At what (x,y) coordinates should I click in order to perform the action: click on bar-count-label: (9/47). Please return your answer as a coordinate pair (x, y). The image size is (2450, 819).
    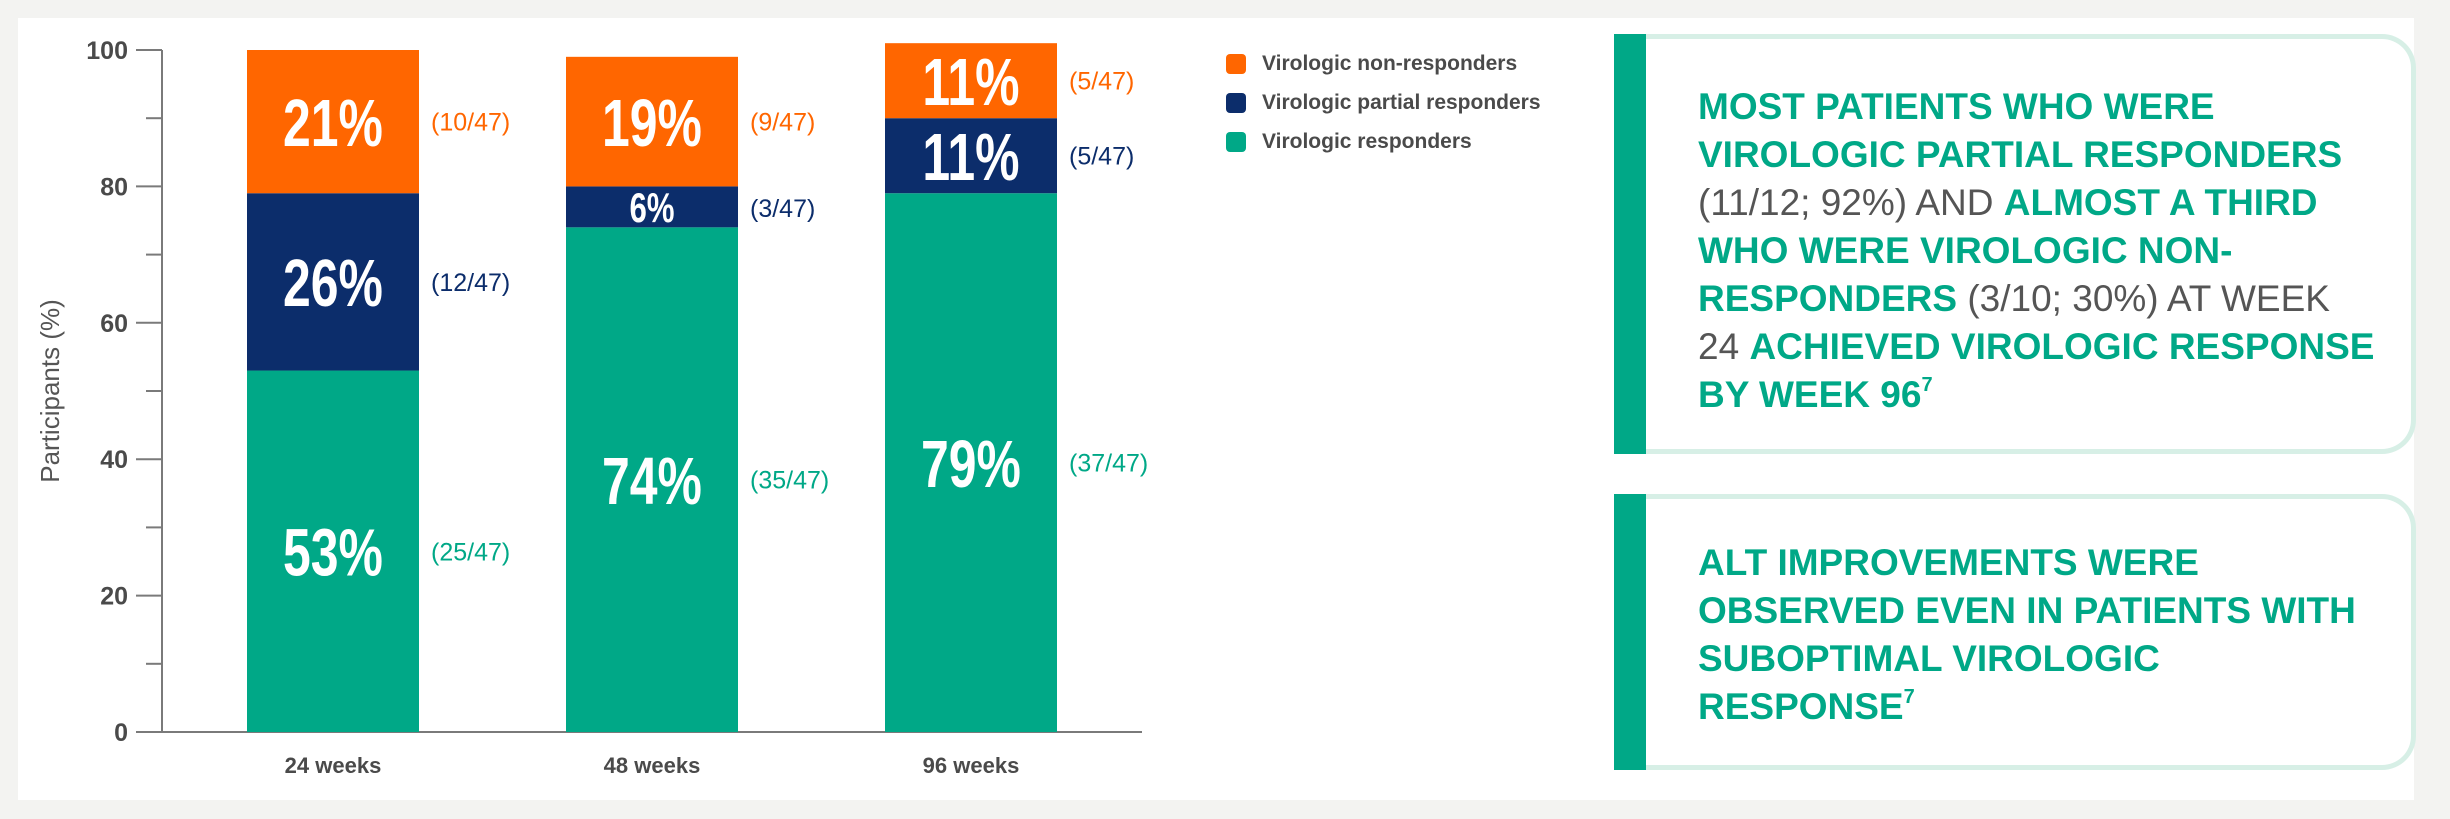
    Looking at the image, I should click on (782, 123).